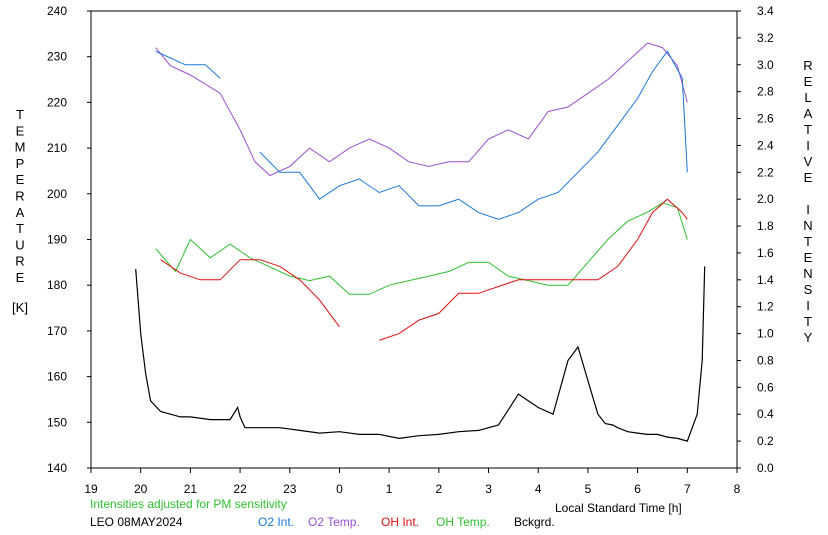 This screenshot has width=828, height=535. Describe the element at coordinates (488, 489) in the screenshot. I see `x-tick-label: 3` at that location.